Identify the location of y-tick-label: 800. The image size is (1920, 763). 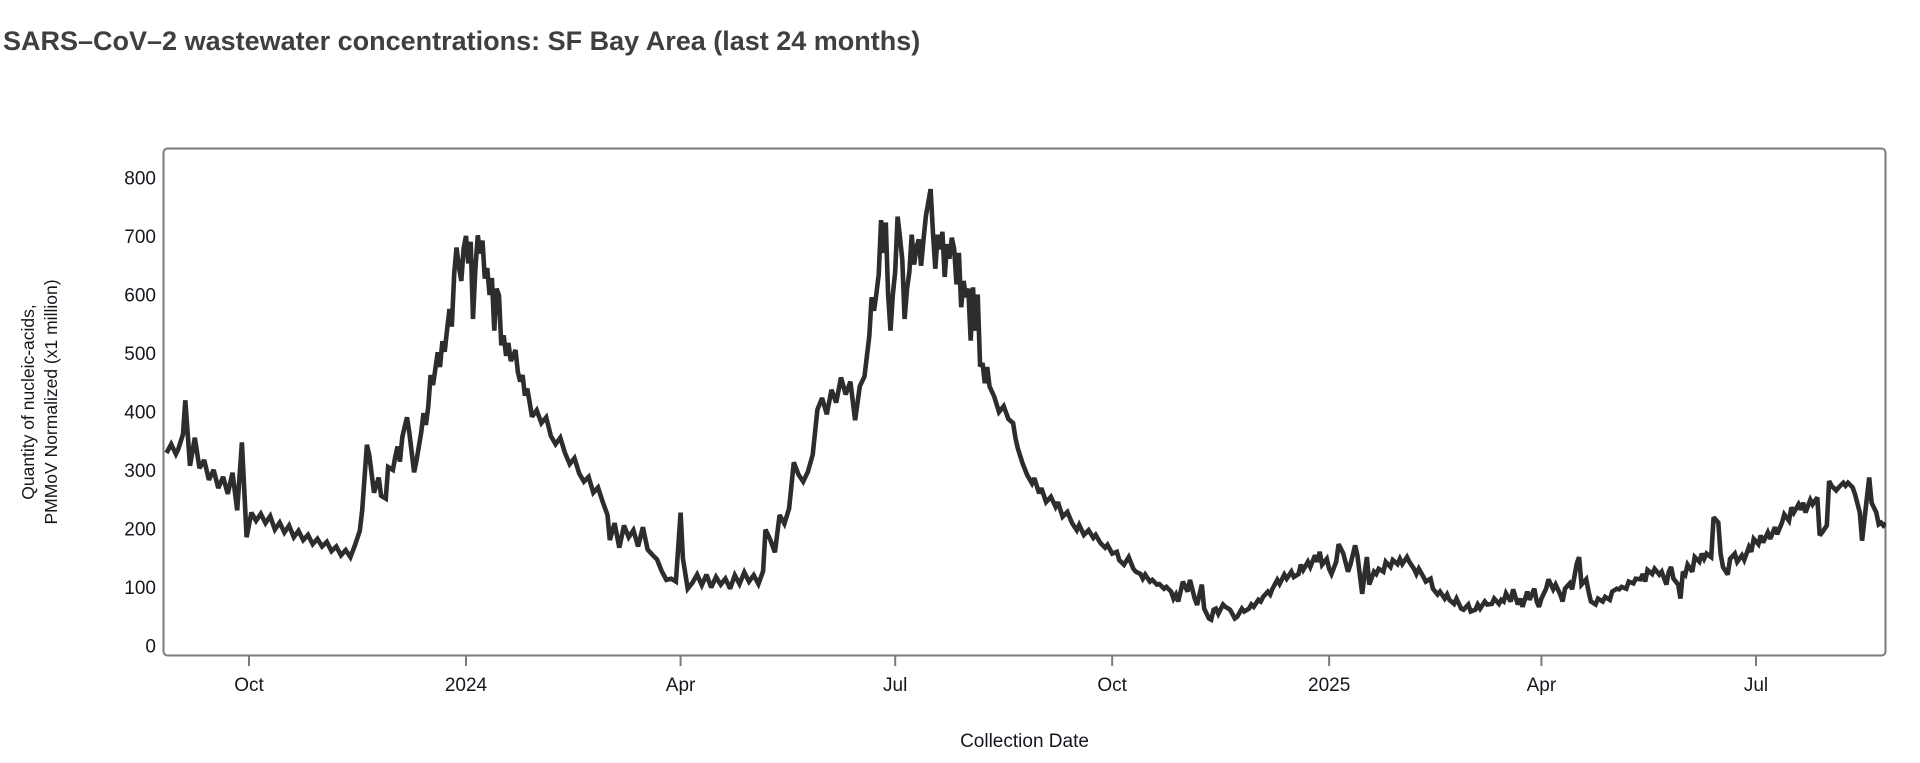
(140, 179).